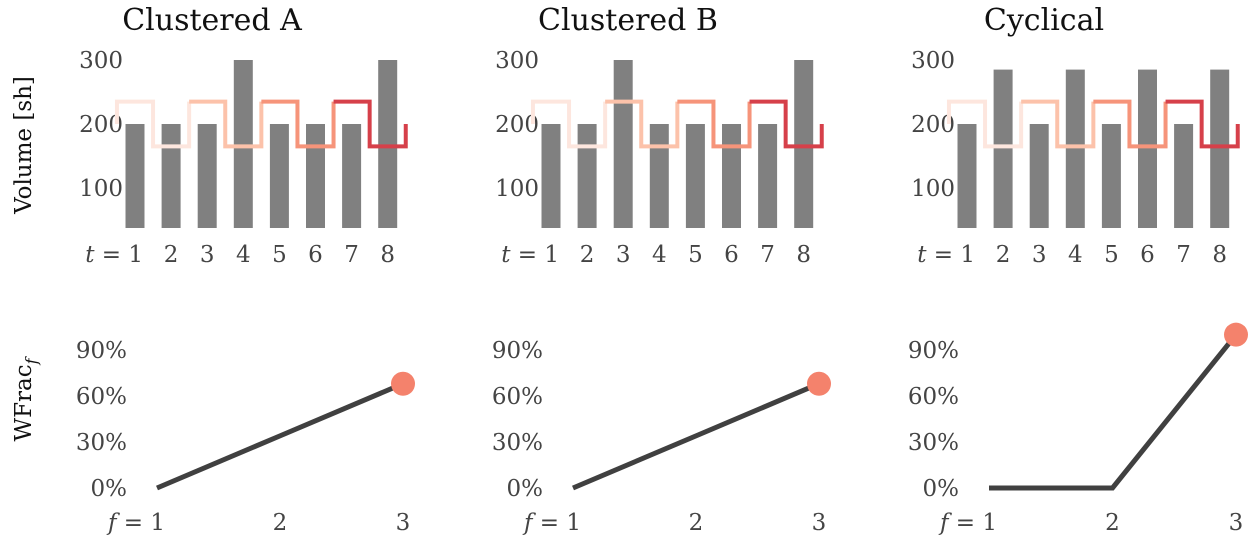 This screenshot has height=537, width=1253. Describe the element at coordinates (628, 20) in the screenshot. I see `panel-title: Clustered B` at that location.